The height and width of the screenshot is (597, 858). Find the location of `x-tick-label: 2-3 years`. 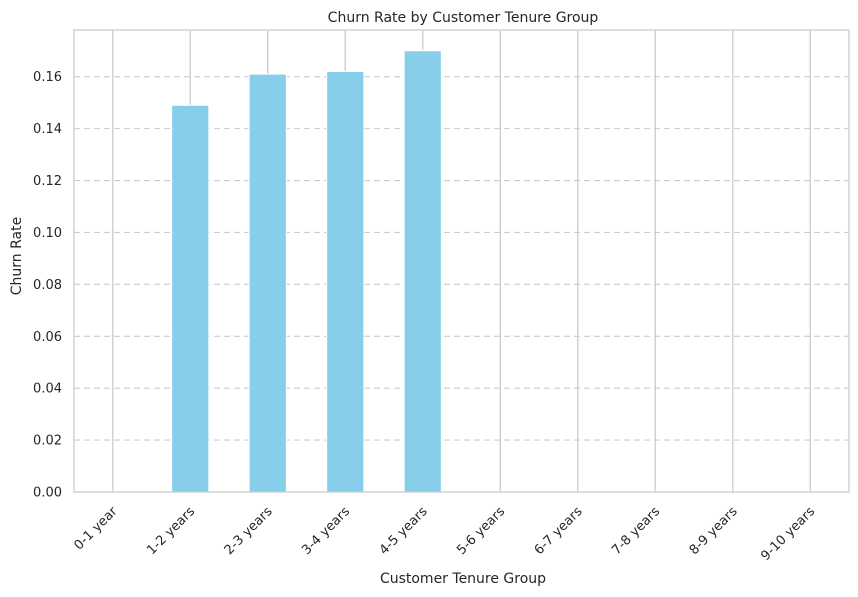

x-tick-label: 2-3 years is located at coordinates (249, 531).